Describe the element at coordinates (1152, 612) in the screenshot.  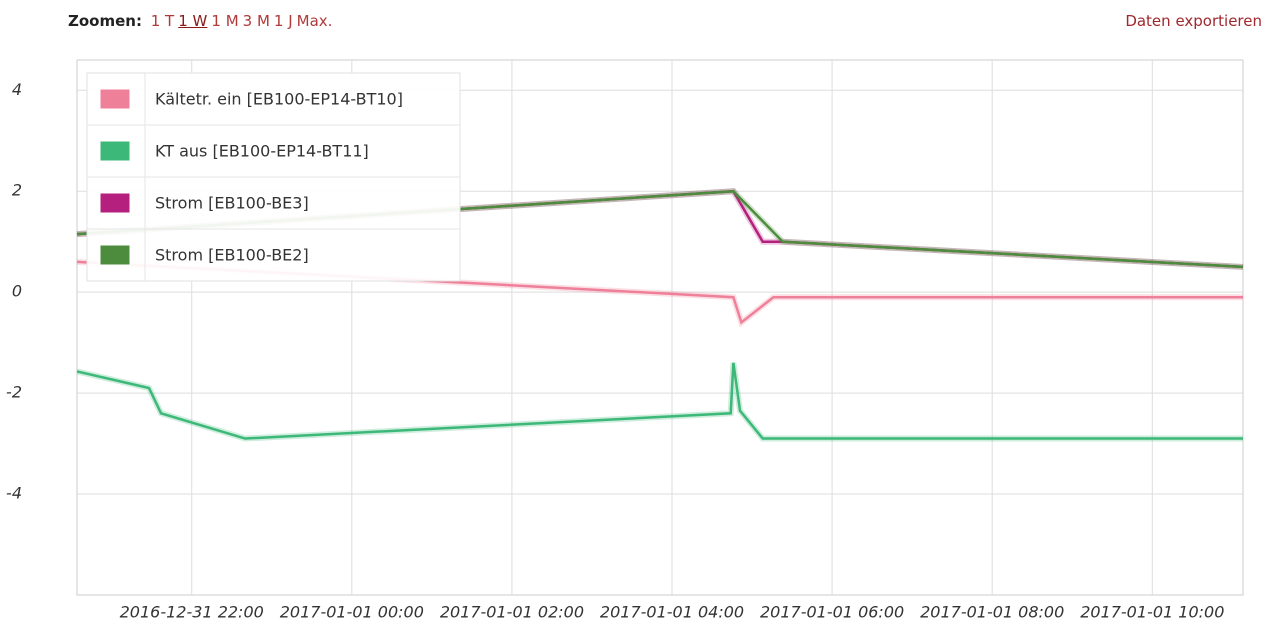
I see `x-tick-label: 2017-01-01 10:00` at that location.